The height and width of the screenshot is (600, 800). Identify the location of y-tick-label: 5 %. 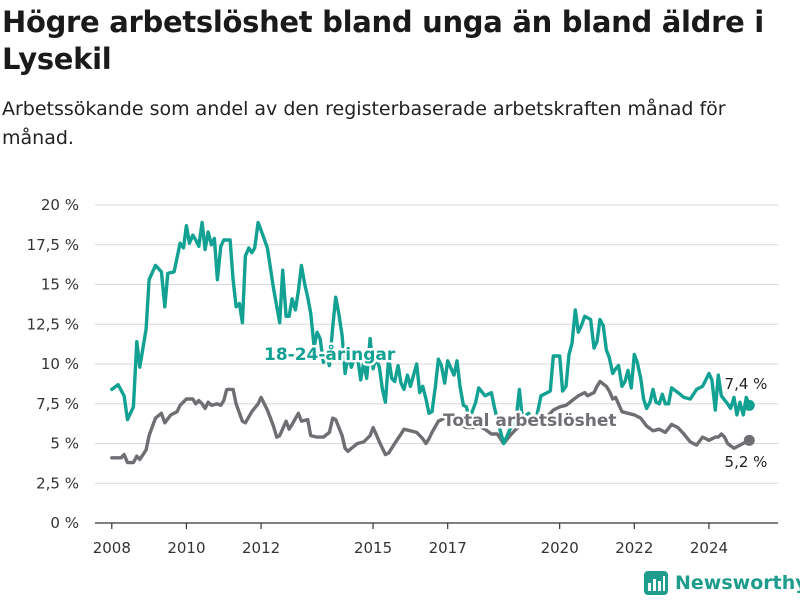
(64, 444).